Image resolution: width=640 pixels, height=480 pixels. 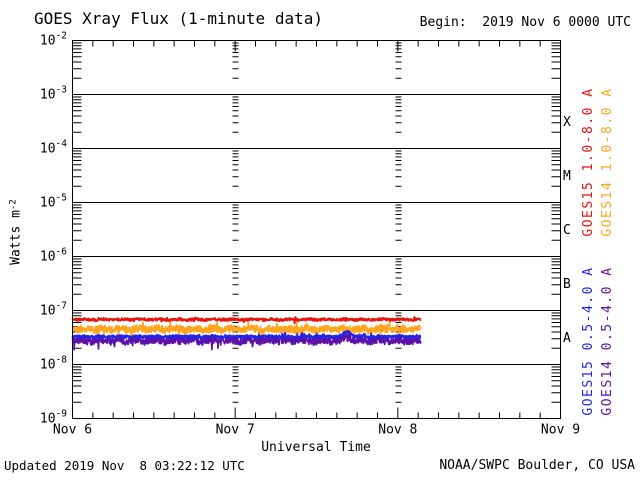 I want to click on page-title: GOES Xray Flux (1-minute data), so click(x=178, y=18).